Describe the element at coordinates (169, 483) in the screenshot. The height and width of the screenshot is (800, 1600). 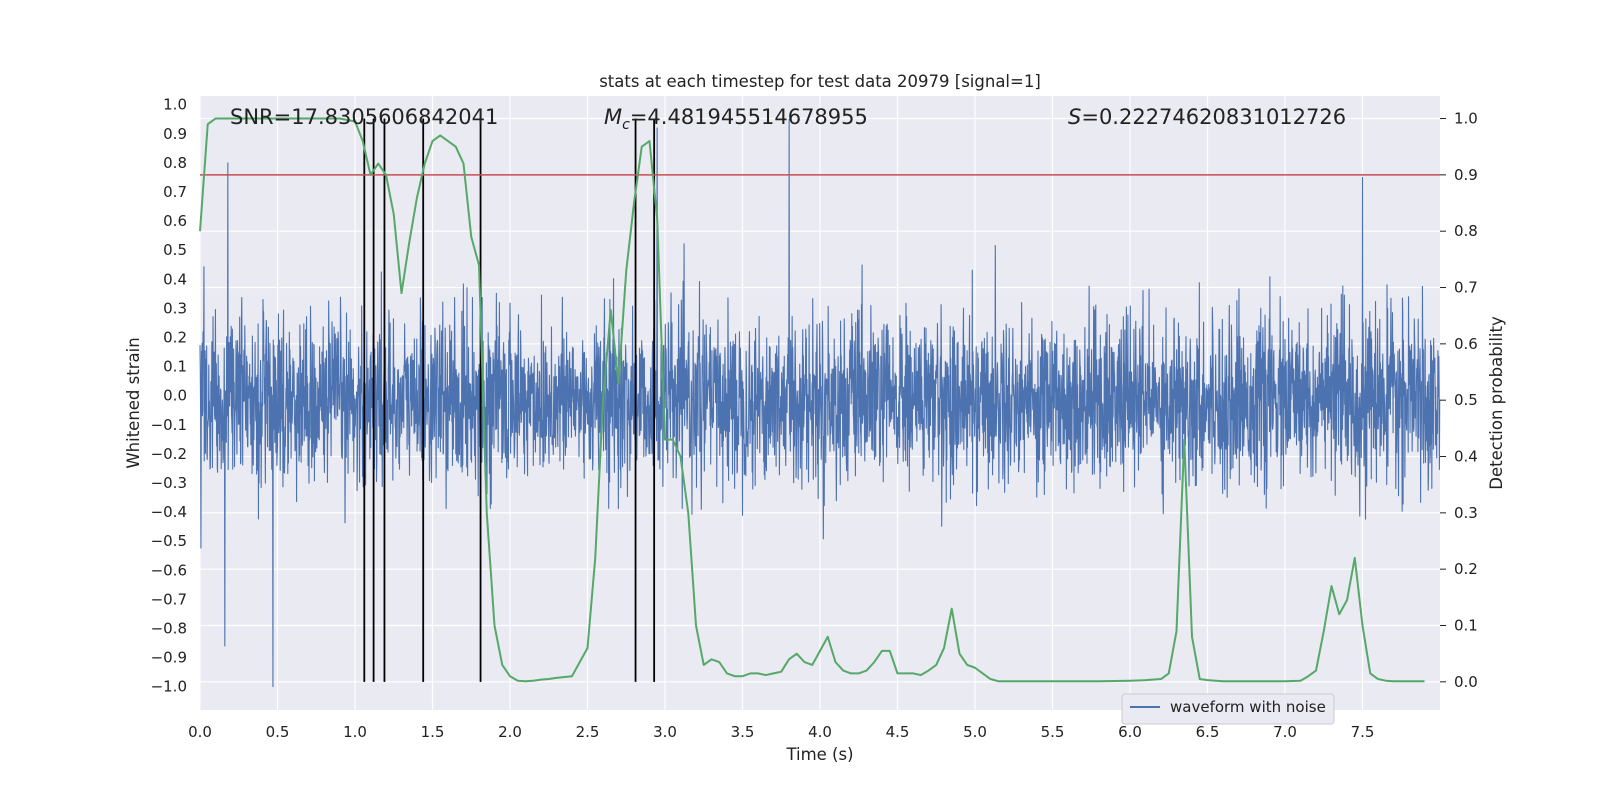
I see `left-tick-label: −0.3` at that location.